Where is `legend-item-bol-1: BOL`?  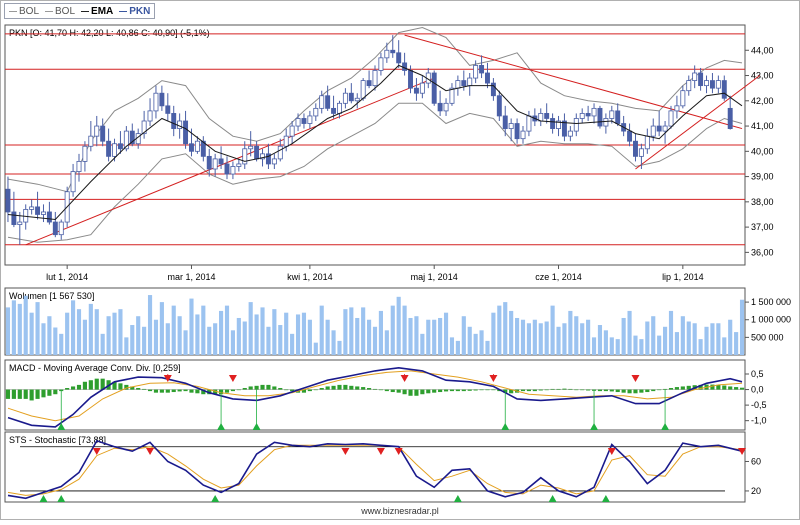
legend-item-bol-1: BOL is located at coordinates (24, 11).